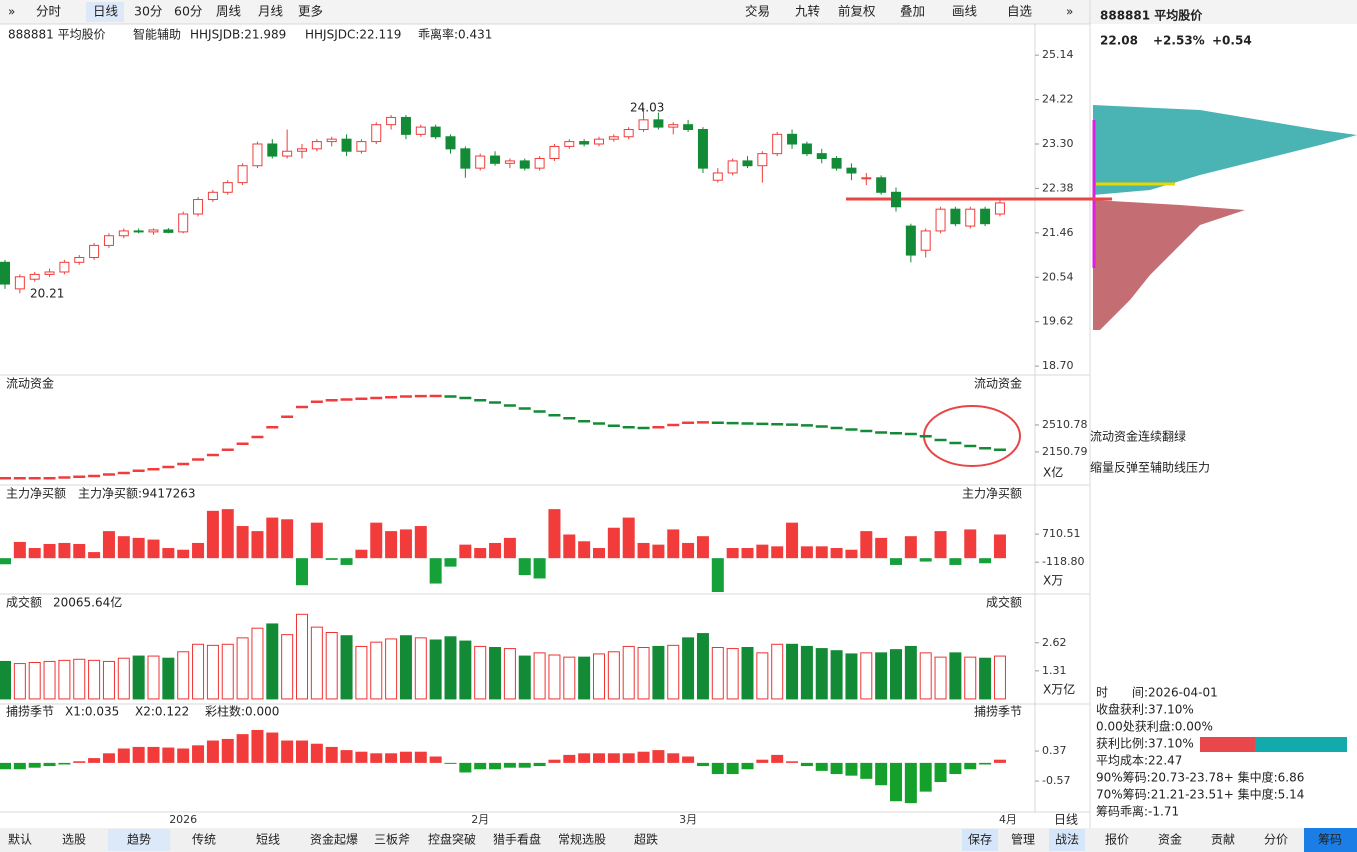 The width and height of the screenshot is (1357, 852). I want to click on toolbar-button: 前复权, so click(857, 11).